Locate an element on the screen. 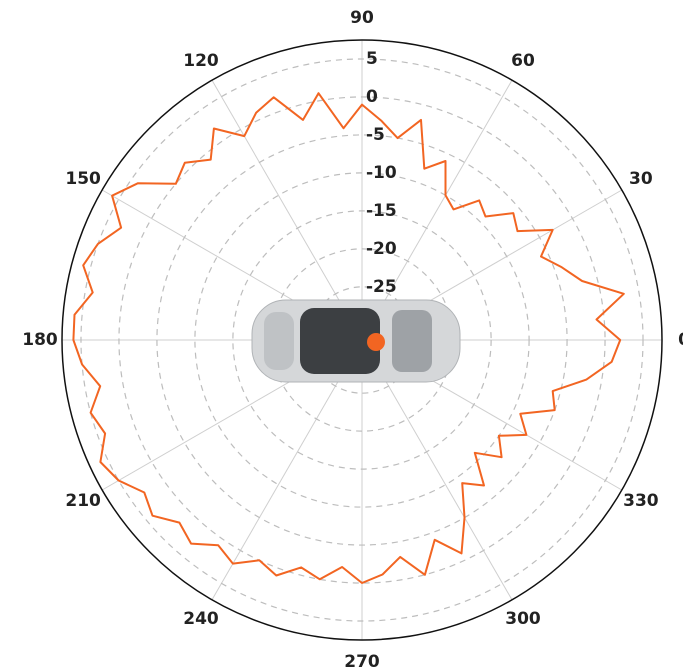 This screenshot has width=683, height=672. angle-label: 60 is located at coordinates (523, 61).